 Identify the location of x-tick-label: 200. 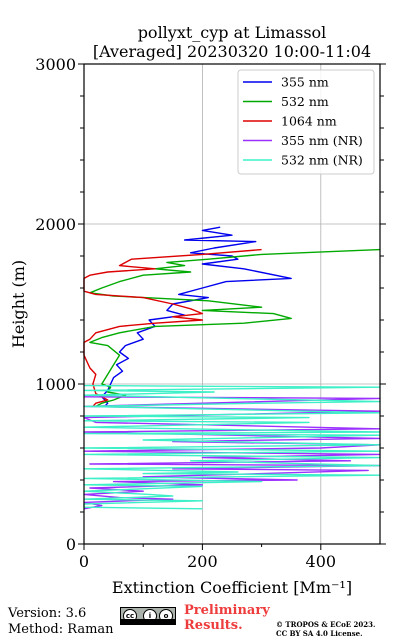
(202, 561).